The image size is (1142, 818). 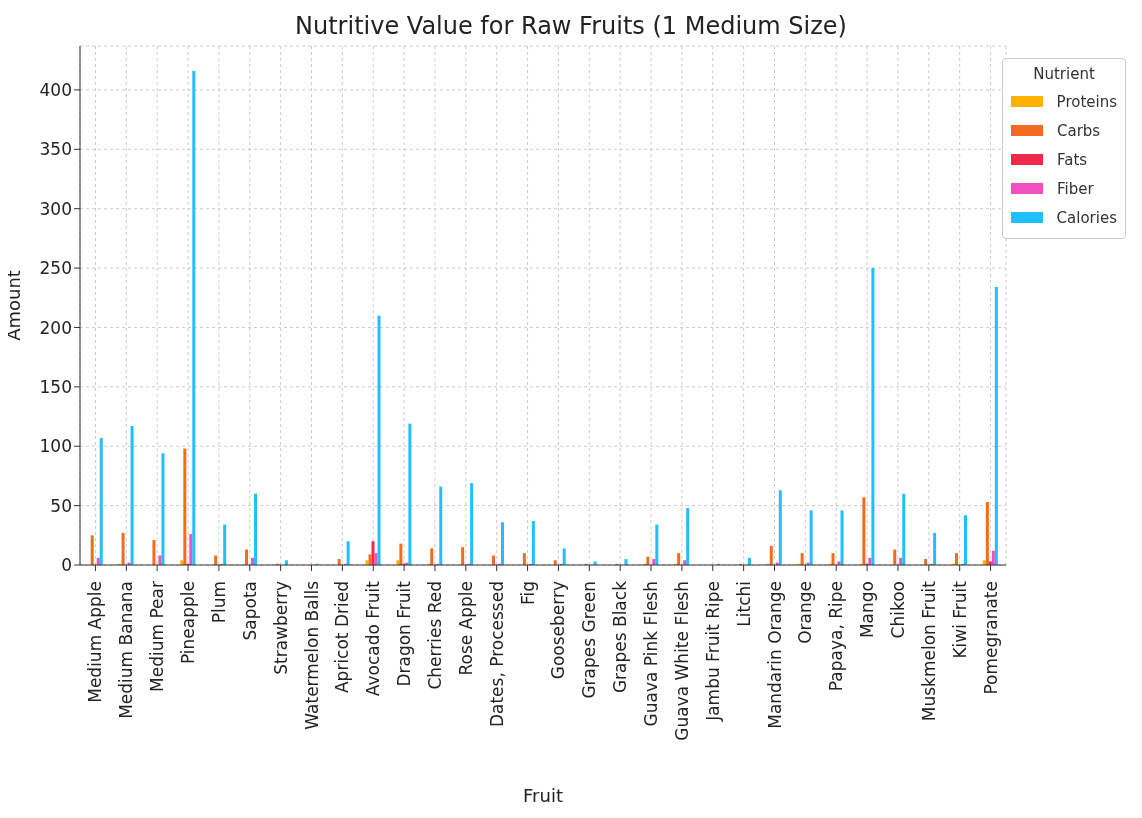 I want to click on x-tick-label: Papaya, Ripe, so click(x=836, y=636).